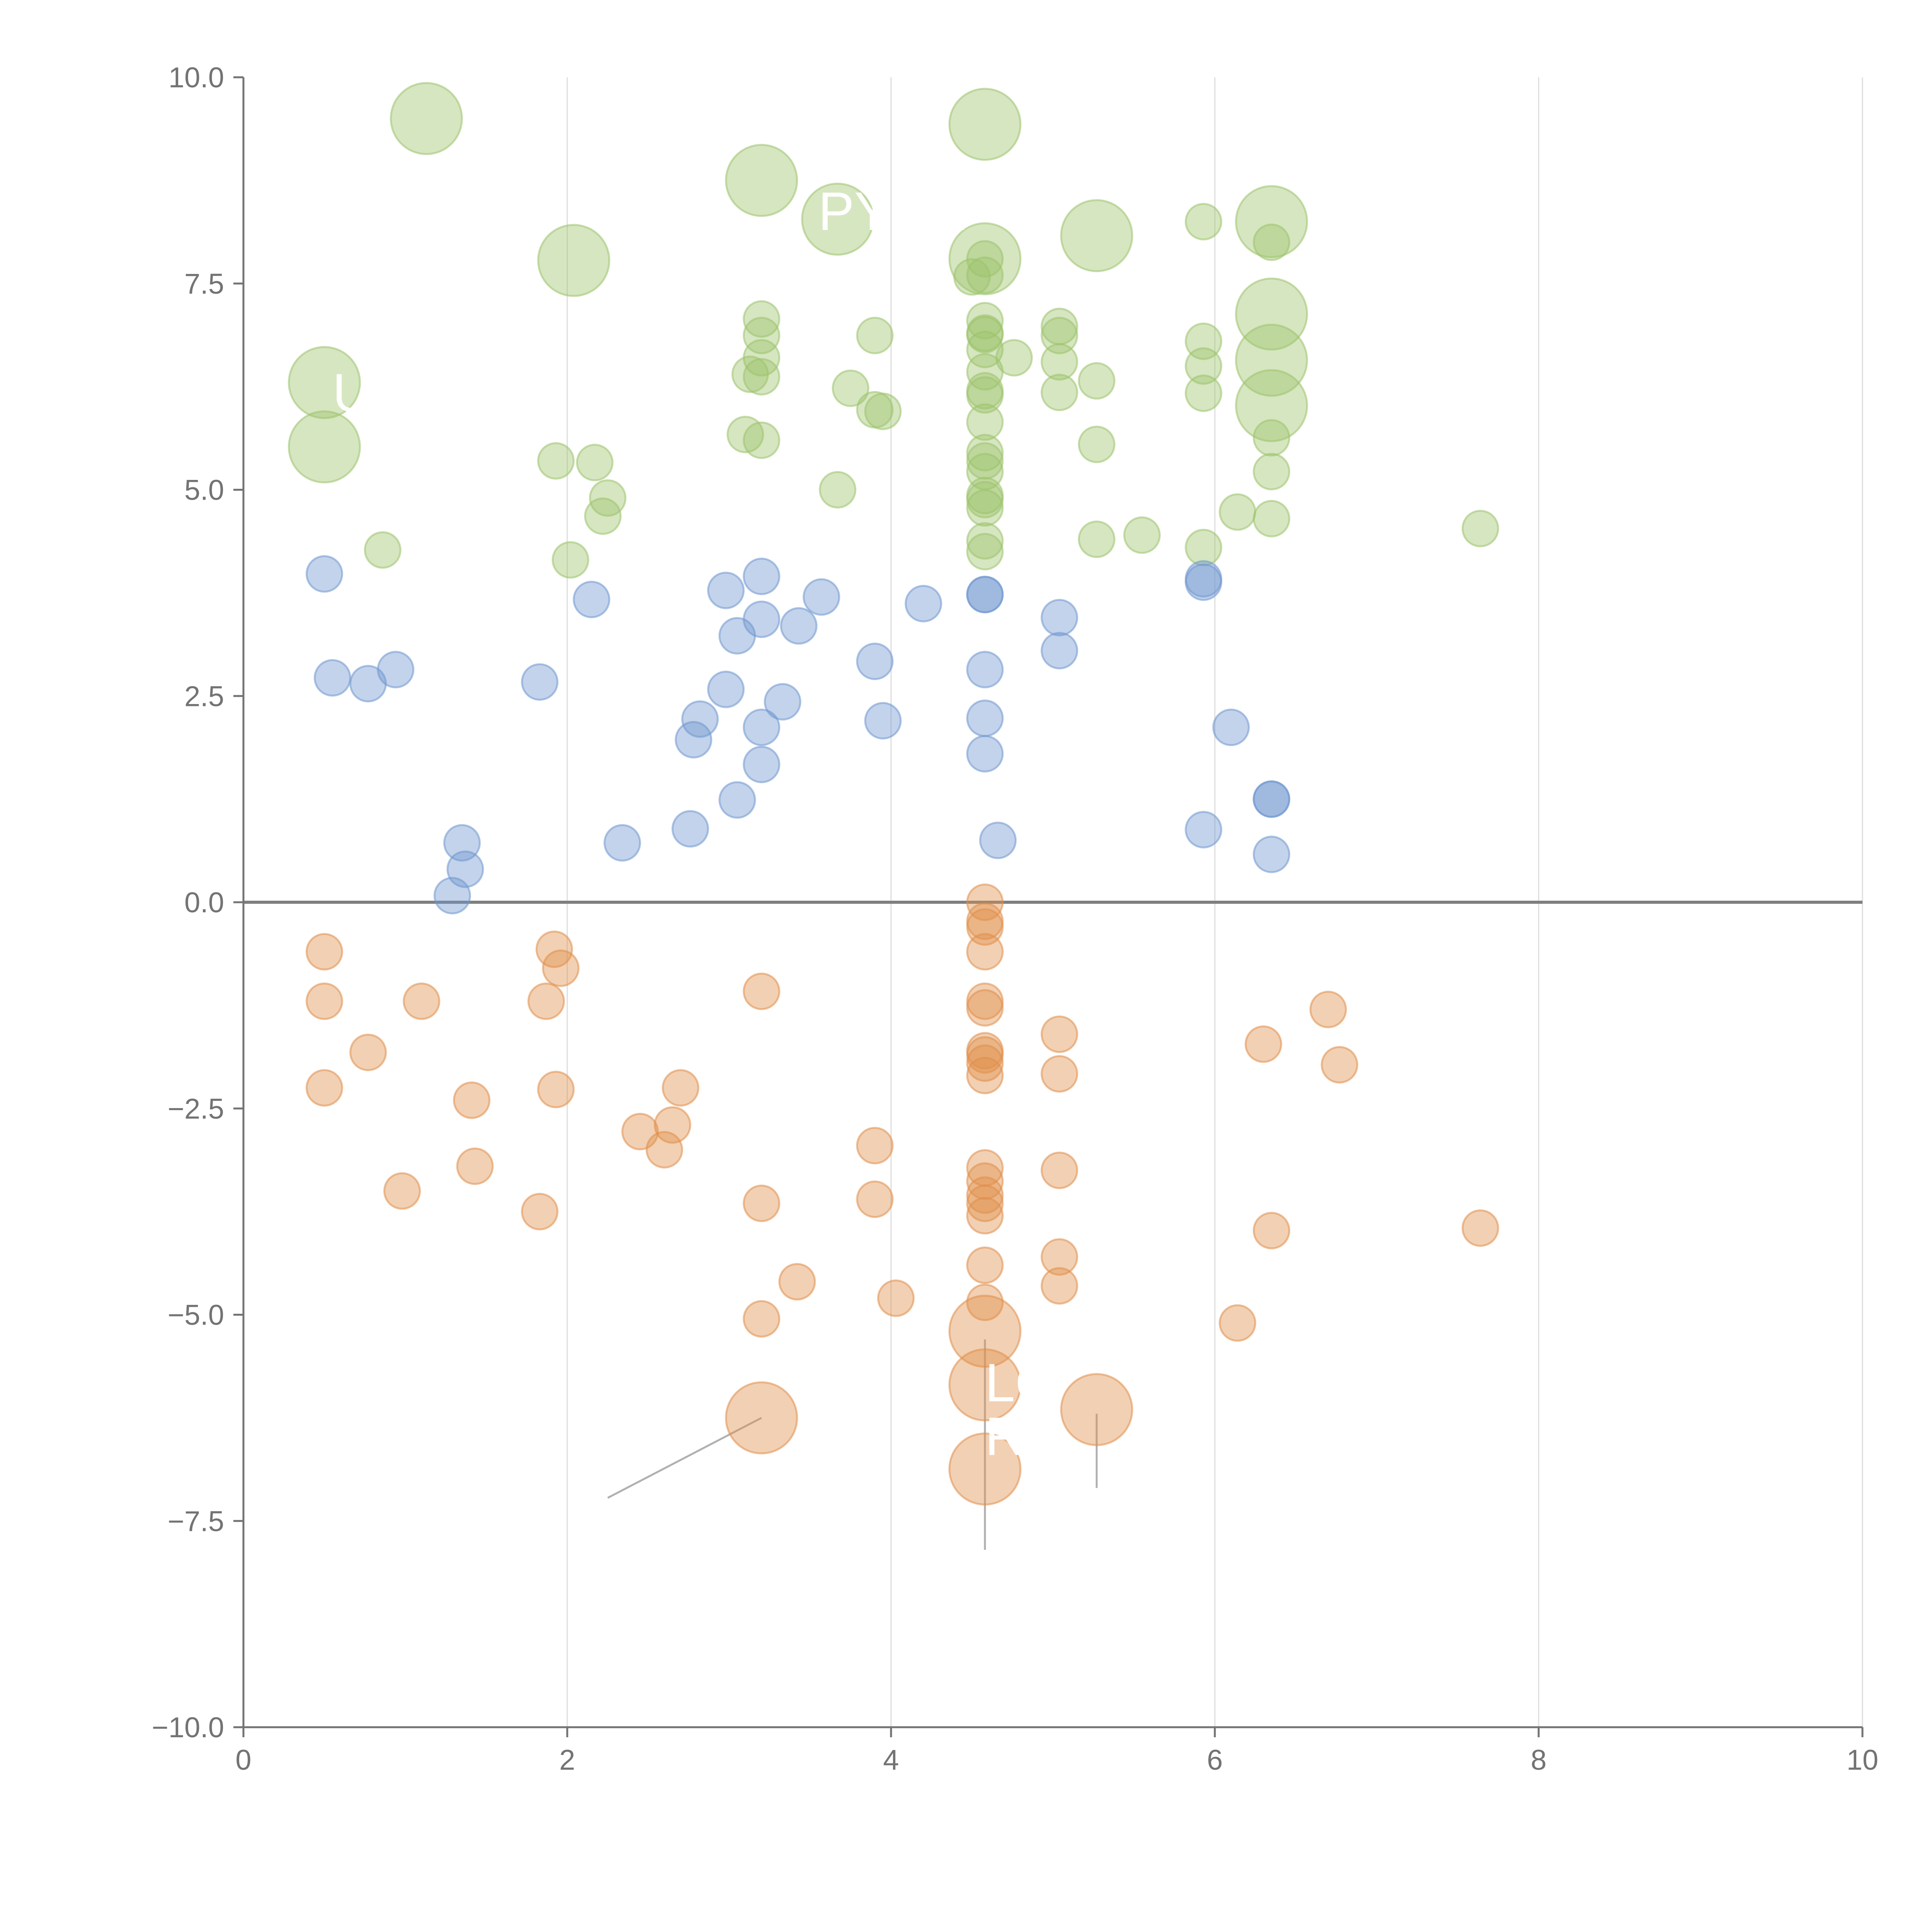 This screenshot has height=1932, width=1932. What do you see at coordinates (567, 1760) in the screenshot?
I see `x-tick-label: 2` at bounding box center [567, 1760].